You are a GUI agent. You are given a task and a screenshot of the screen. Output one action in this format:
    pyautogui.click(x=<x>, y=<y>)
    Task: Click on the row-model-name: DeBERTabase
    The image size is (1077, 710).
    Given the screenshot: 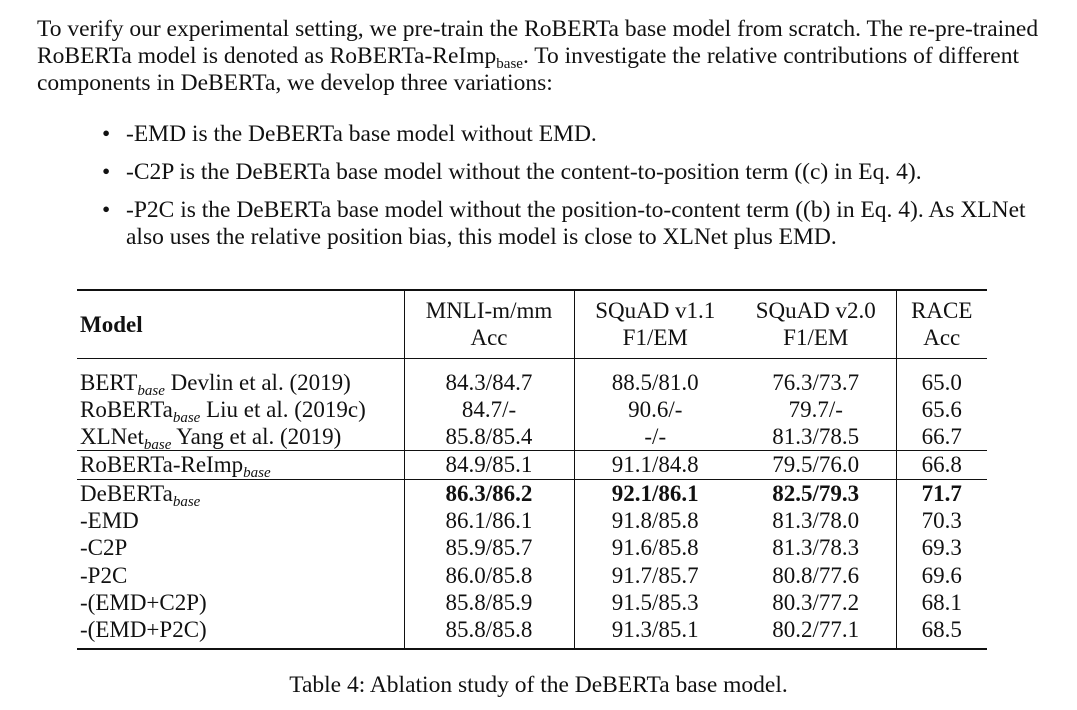 What is the action you would take?
    pyautogui.click(x=240, y=494)
    